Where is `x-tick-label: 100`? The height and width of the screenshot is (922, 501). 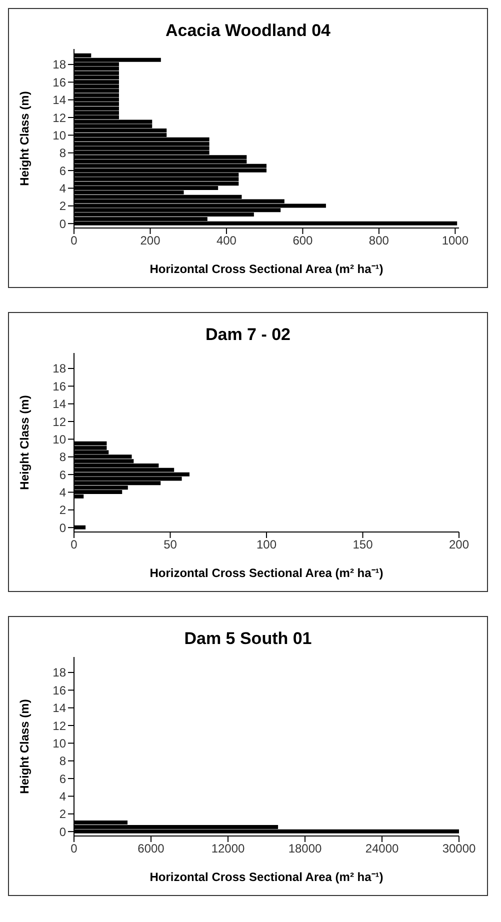 x-tick-label: 100 is located at coordinates (266, 545).